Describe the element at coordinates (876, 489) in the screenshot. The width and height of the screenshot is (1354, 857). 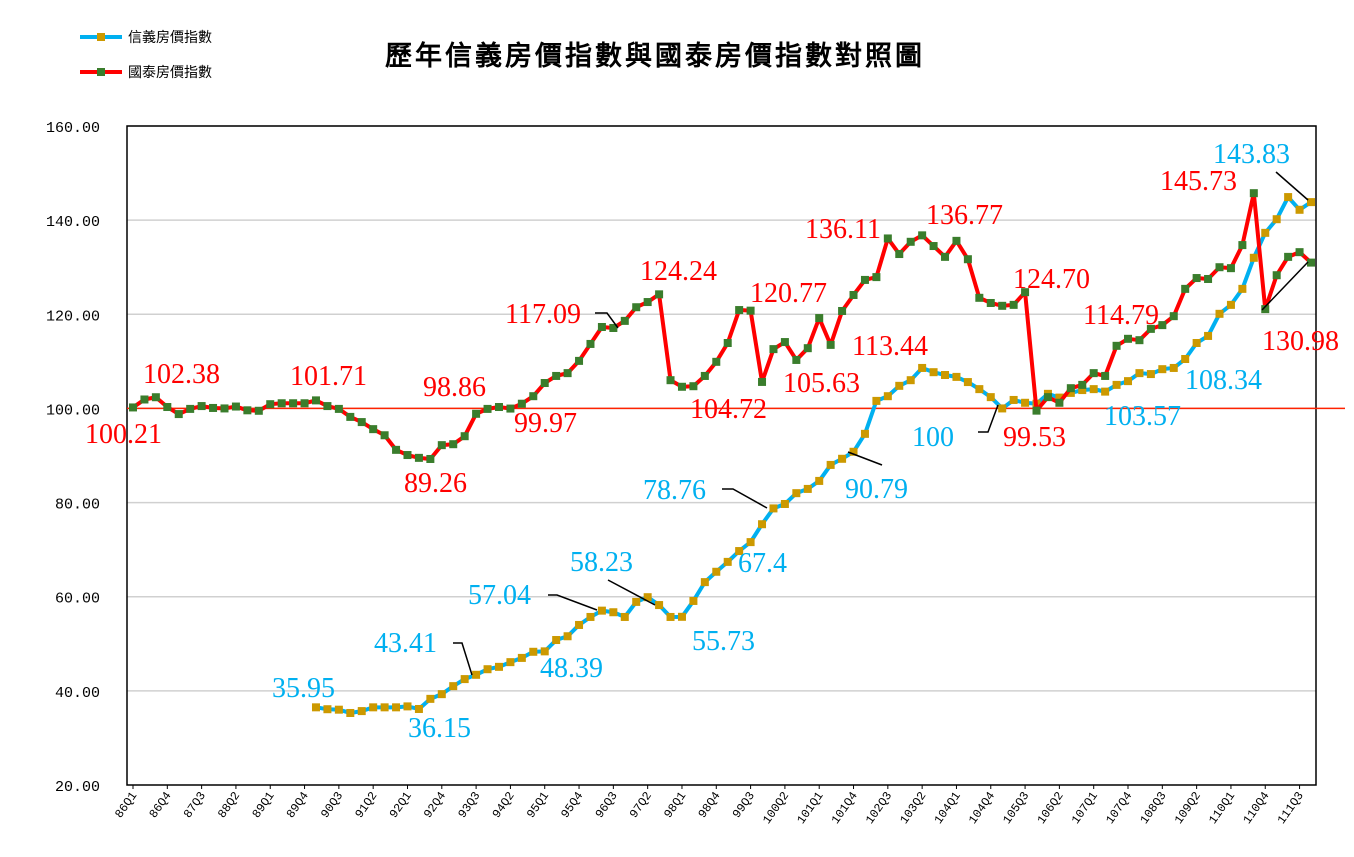
I see `data-label: 90.79` at that location.